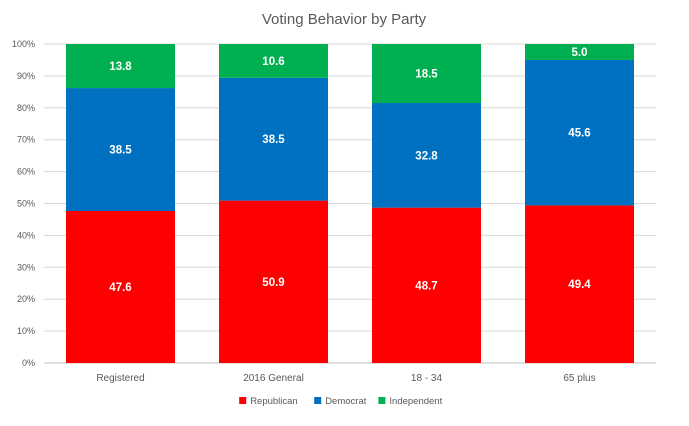 This screenshot has height=426, width=689. I want to click on y-tick-label: 10%, so click(26, 331).